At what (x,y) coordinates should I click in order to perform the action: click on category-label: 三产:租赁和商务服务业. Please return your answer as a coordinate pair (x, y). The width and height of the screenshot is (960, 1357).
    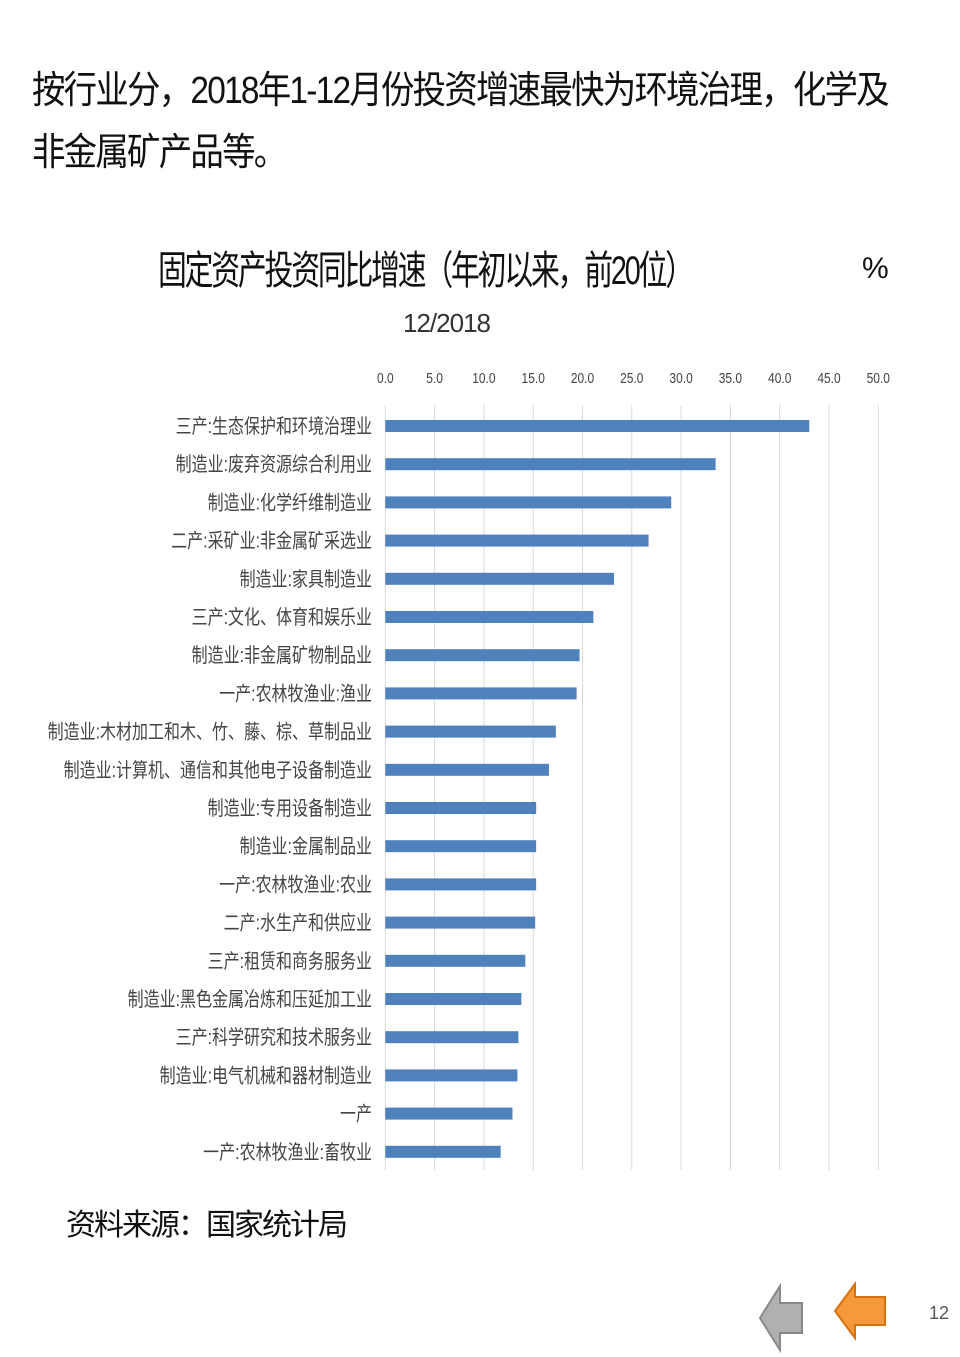
    Looking at the image, I should click on (290, 961).